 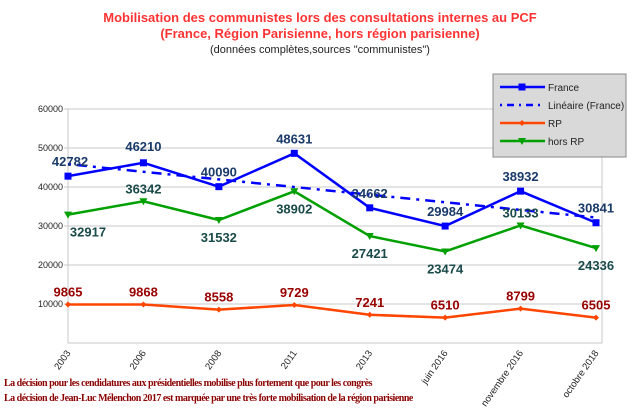 What do you see at coordinates (289, 359) in the screenshot?
I see `x-tick-label: 2011` at bounding box center [289, 359].